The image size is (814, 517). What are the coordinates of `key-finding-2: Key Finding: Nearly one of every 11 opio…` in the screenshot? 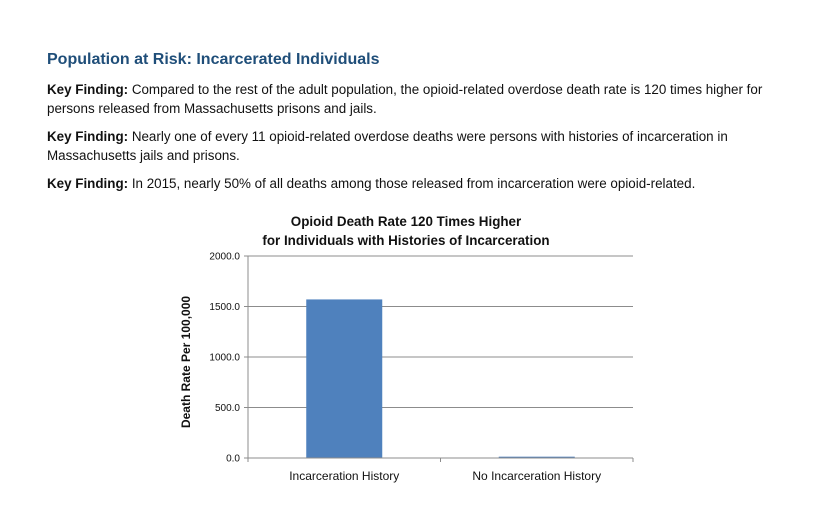 It's located at (414, 146).